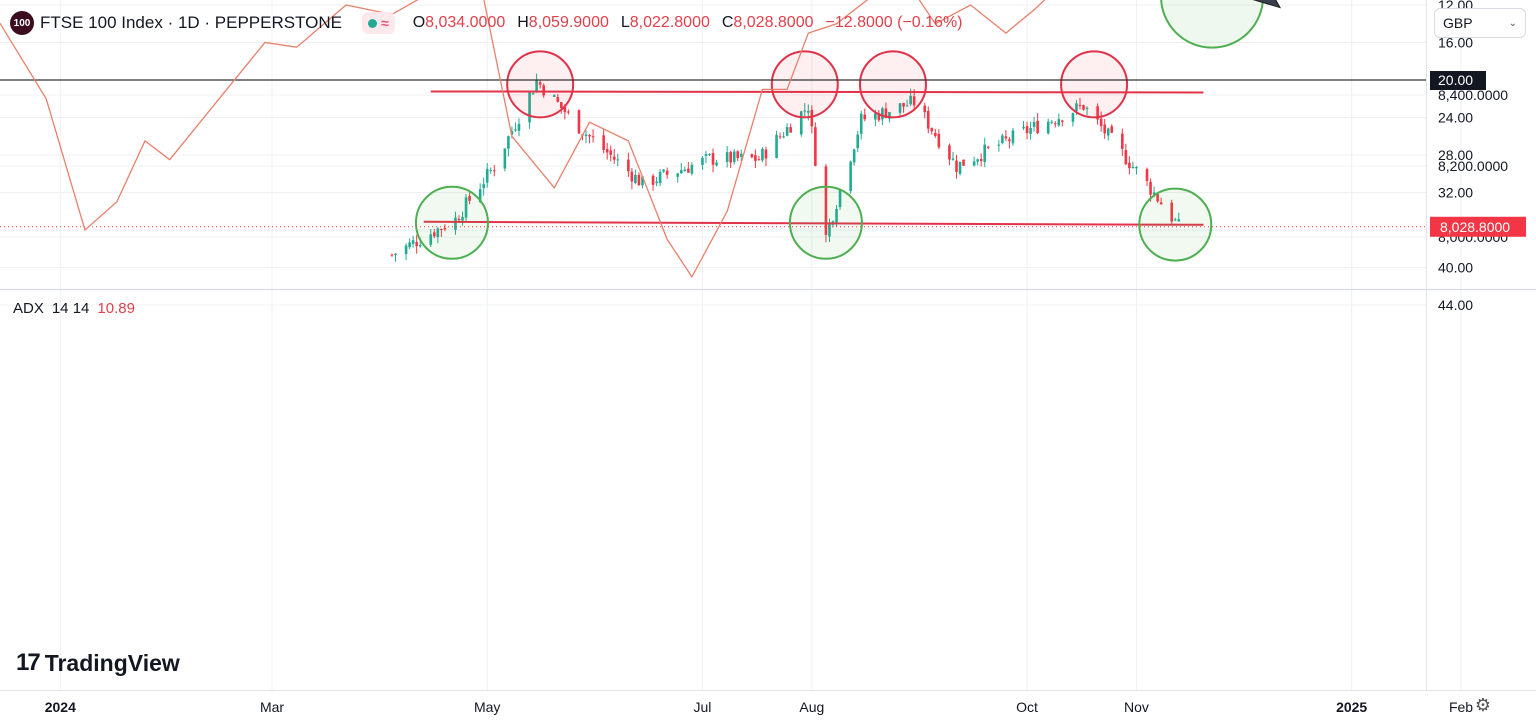 The height and width of the screenshot is (726, 1536). Describe the element at coordinates (811, 707) in the screenshot. I see `time-tick-label: Aug` at that location.